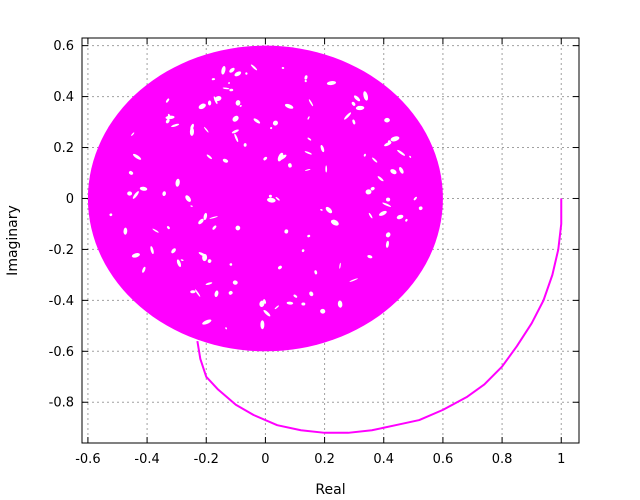 This screenshot has height=500, width=640. What do you see at coordinates (324, 459) in the screenshot?
I see `x-tick-label: 0.2` at bounding box center [324, 459].